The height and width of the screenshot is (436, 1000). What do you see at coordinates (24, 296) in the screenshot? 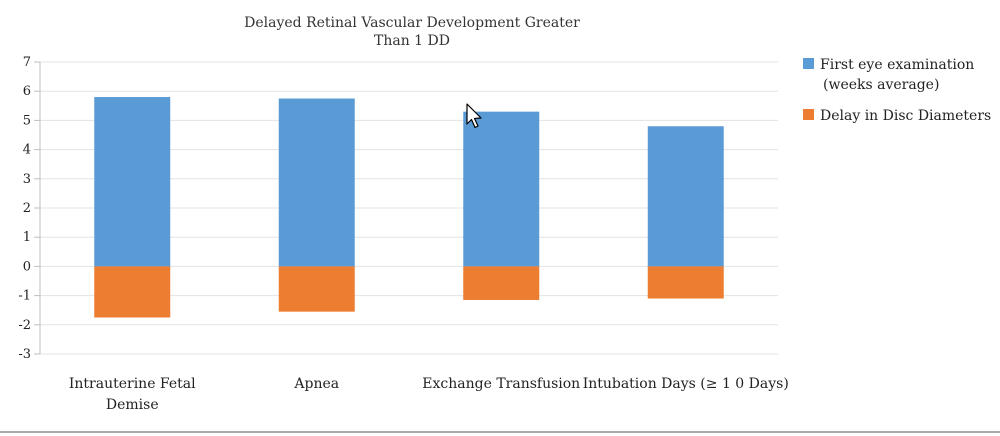
I see `y-tick-label: -1` at bounding box center [24, 296].